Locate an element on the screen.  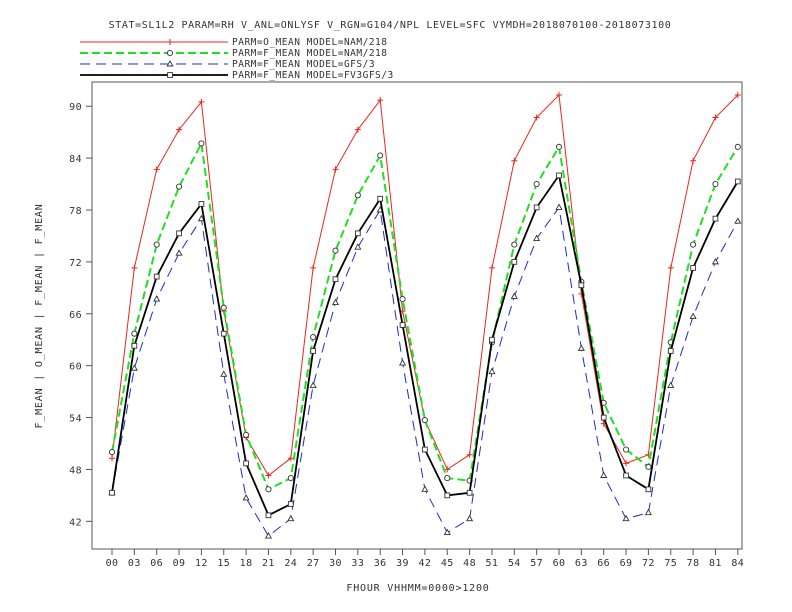
y-axis: 42 48 54 60 66 72 78 84 90 is located at coordinates (80, 315).